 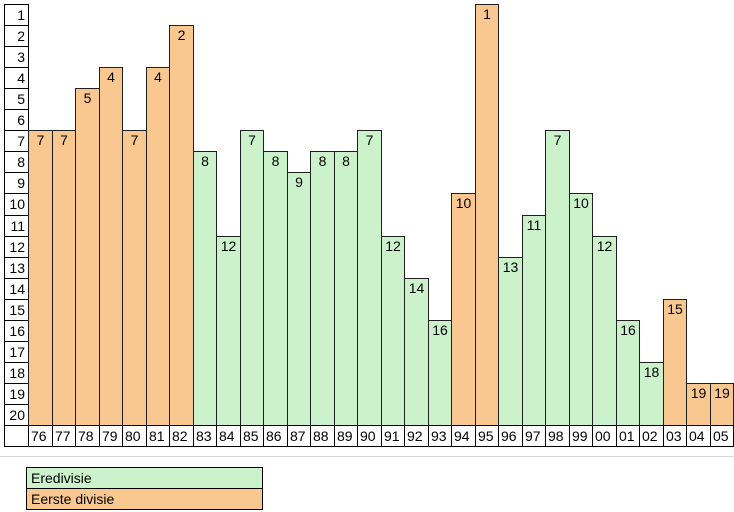 I want to click on y-axis-label-7: 7, so click(x=16, y=141).